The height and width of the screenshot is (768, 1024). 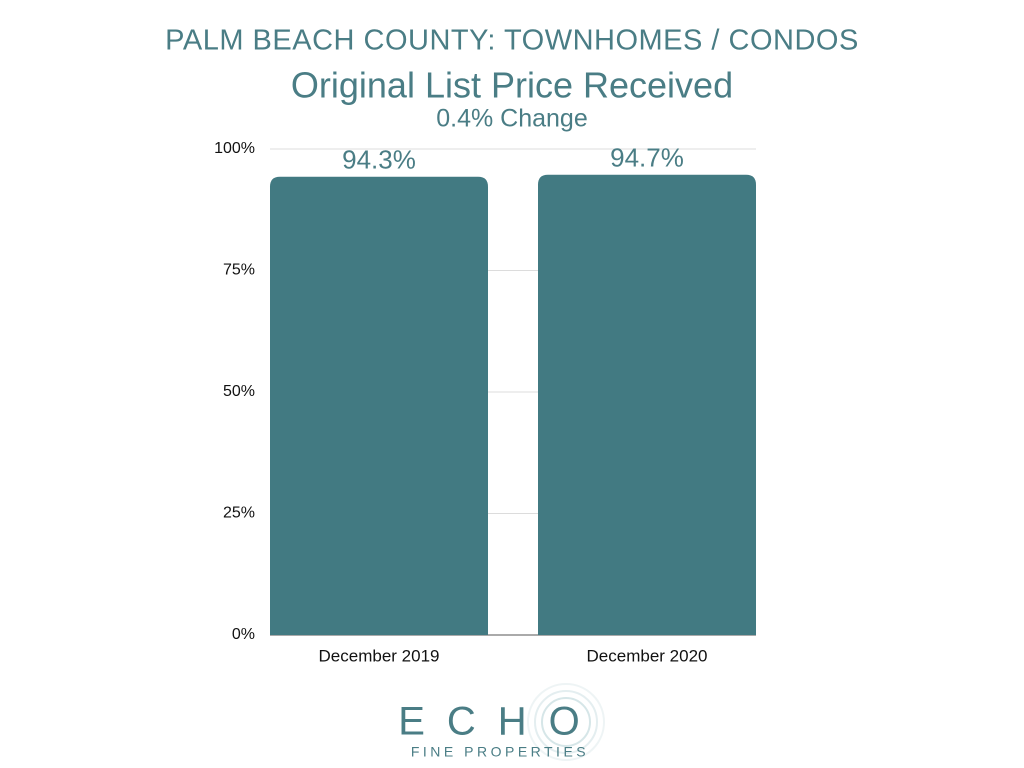 I want to click on y-tick-label: 25%, so click(x=239, y=513).